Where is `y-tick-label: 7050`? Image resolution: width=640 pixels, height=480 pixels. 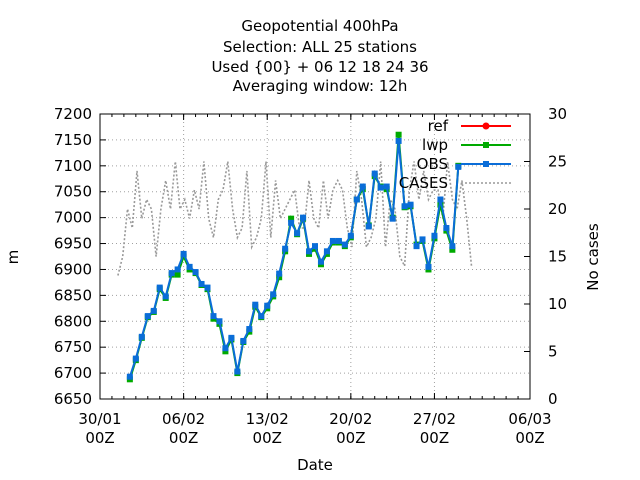 y-tick-label: 7050 is located at coordinates (73, 192).